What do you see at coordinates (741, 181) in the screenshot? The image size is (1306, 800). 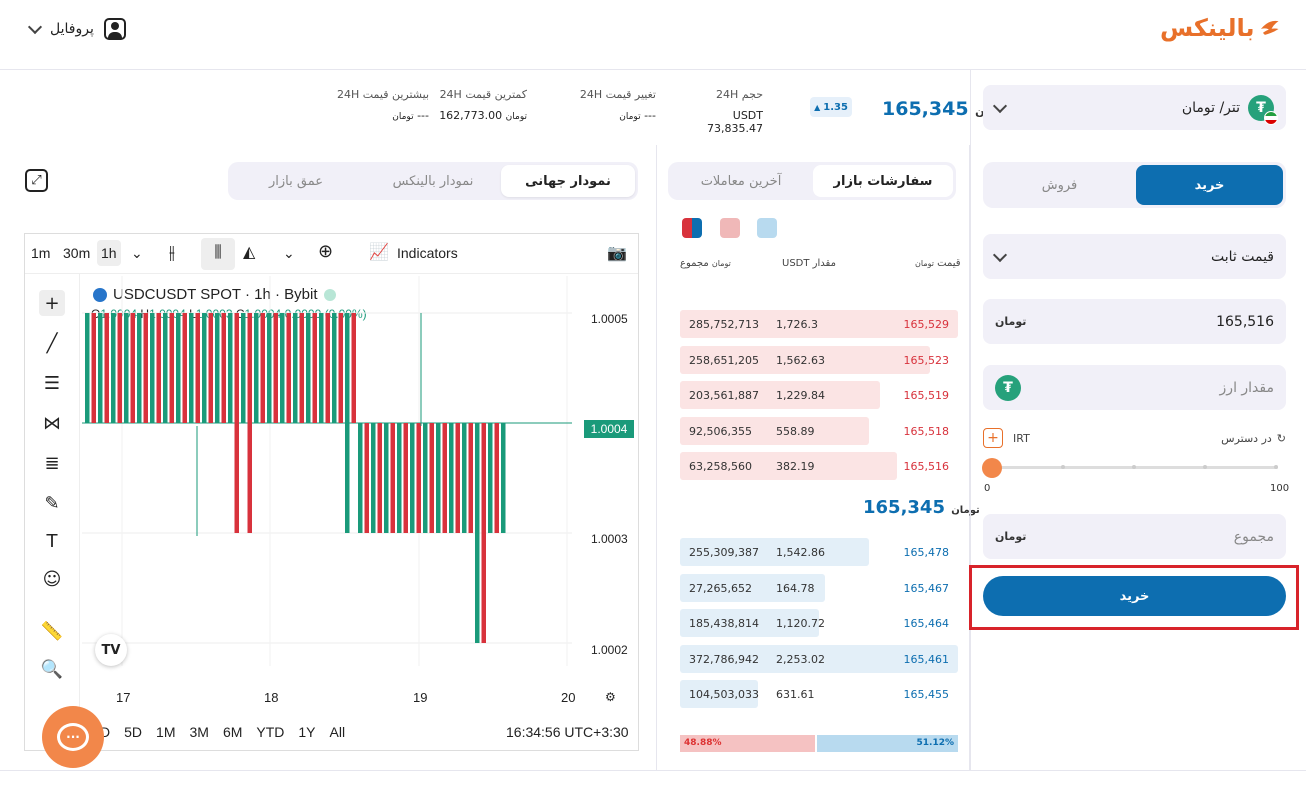 I see `tab-last-trades: آخرین معاملات` at bounding box center [741, 181].